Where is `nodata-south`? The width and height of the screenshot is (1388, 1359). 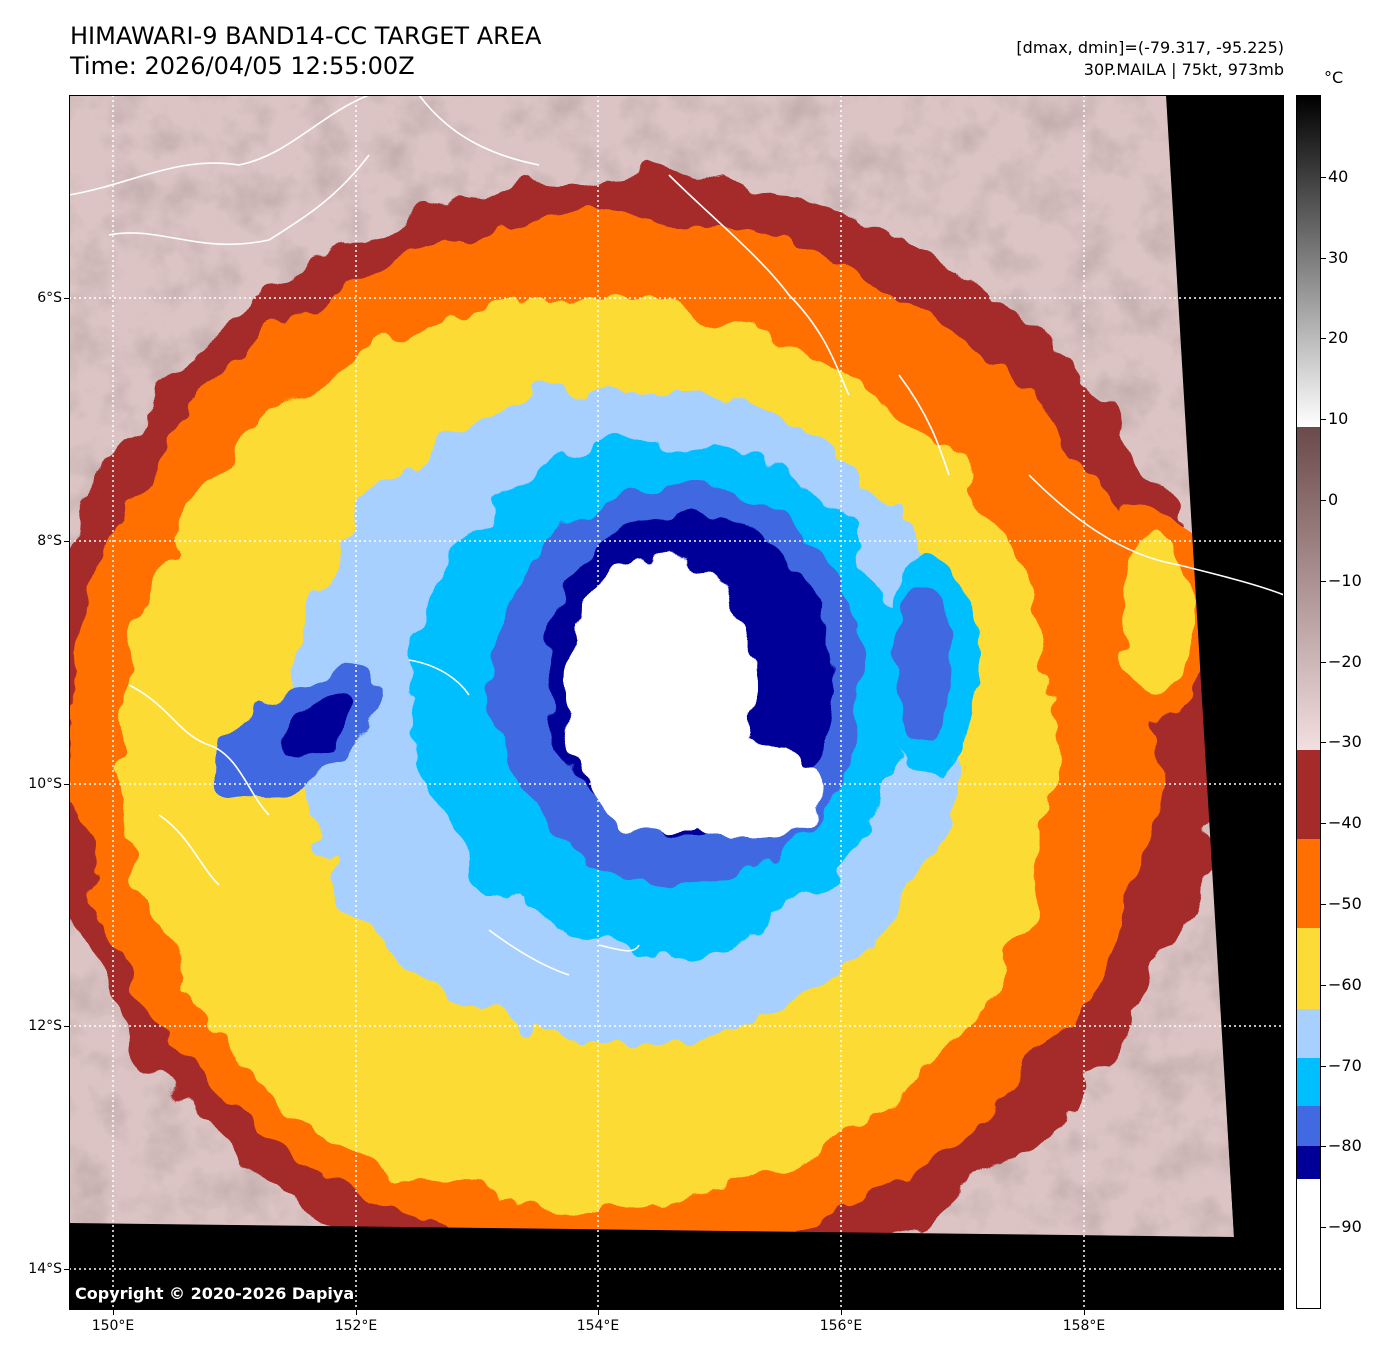 nodata-south is located at coordinates (651, 1266).